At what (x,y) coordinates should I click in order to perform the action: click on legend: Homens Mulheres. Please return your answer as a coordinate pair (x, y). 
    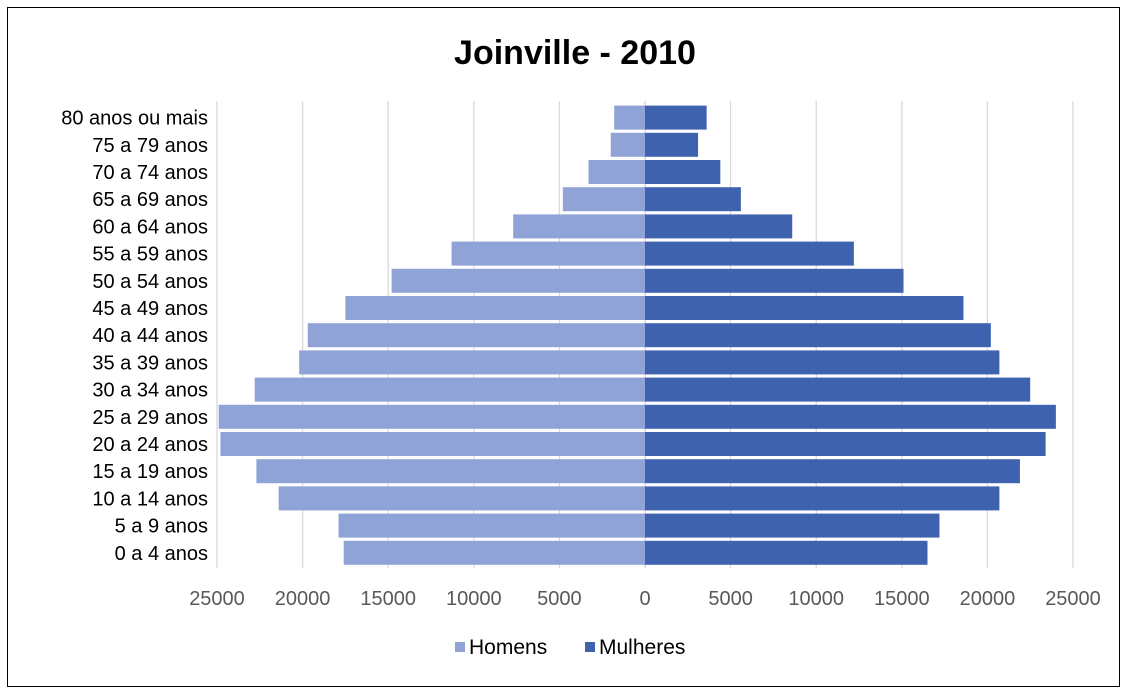
    Looking at the image, I should click on (570, 647).